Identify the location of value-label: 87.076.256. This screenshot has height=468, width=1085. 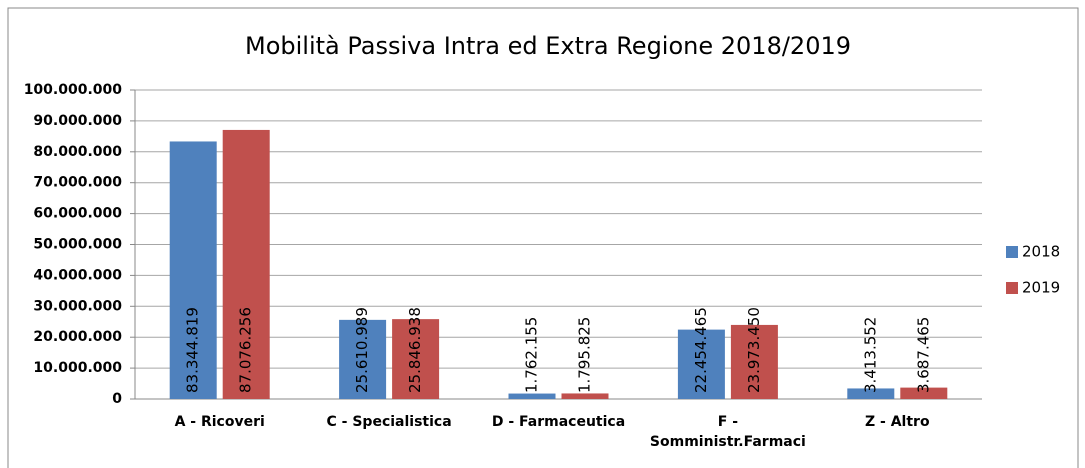
(246, 350).